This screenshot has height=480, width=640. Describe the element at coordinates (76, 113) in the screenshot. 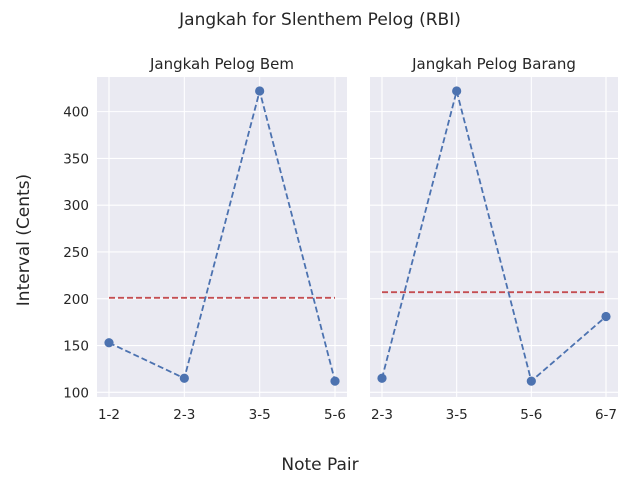

I see `y-tick-label: 400` at that location.